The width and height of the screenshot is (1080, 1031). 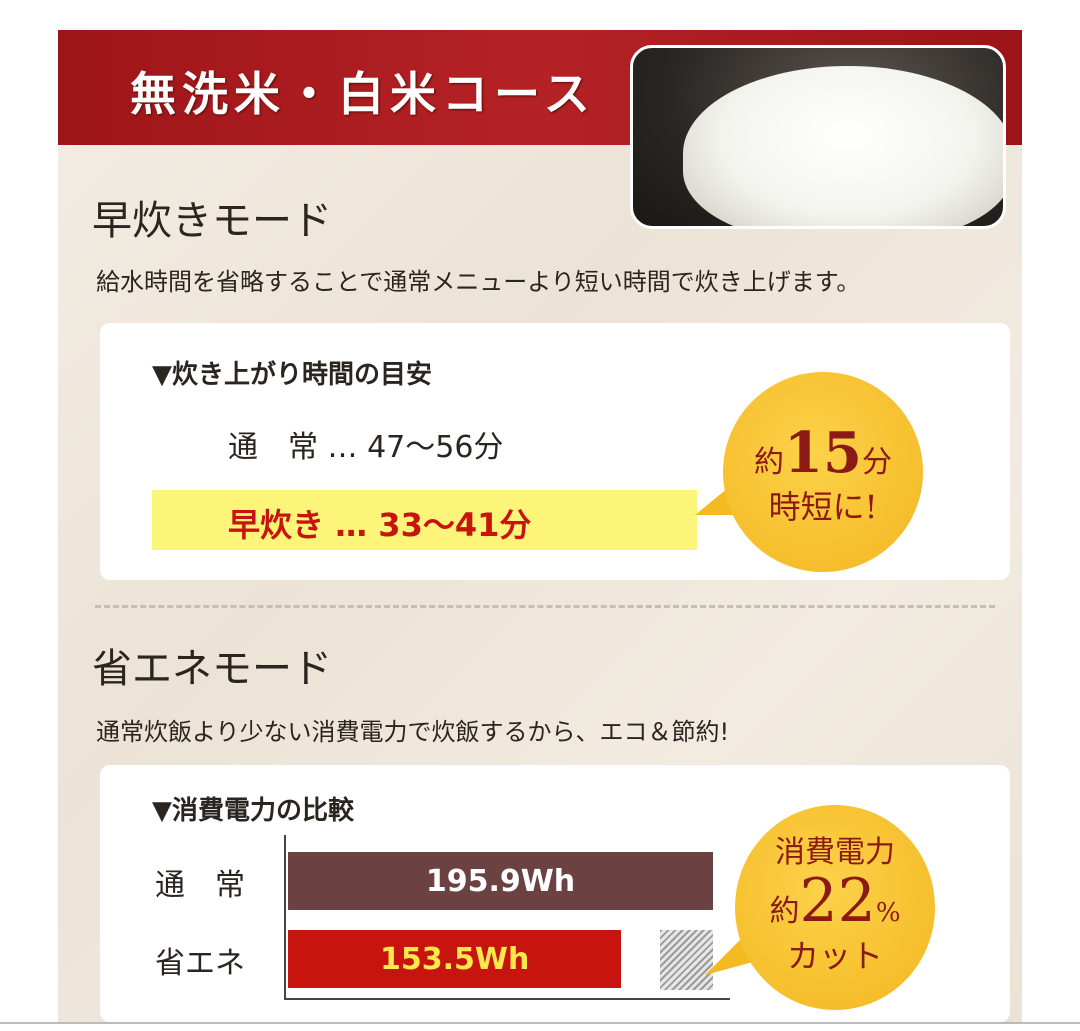 I want to click on power-title: ▼消費電力の比較, so click(x=253, y=811).